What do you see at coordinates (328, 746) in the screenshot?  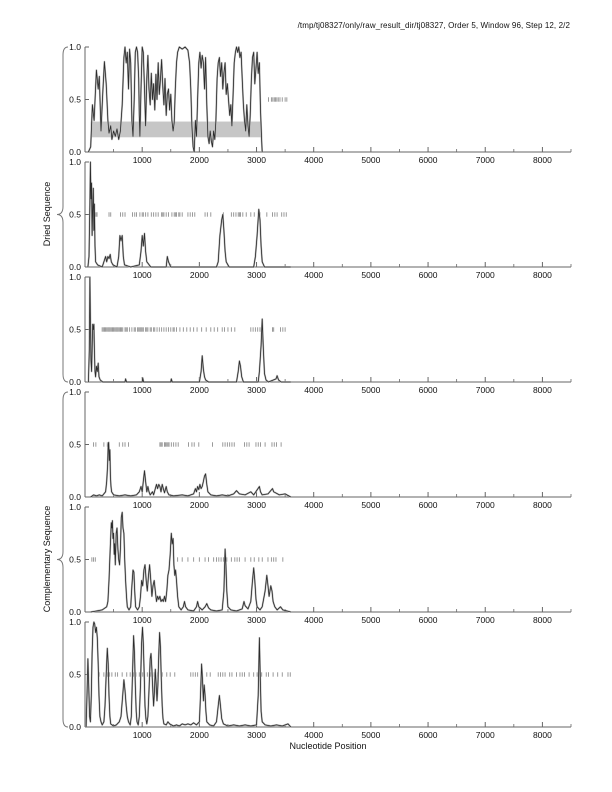 I see `x-axis-title: Nucleotide Position` at bounding box center [328, 746].